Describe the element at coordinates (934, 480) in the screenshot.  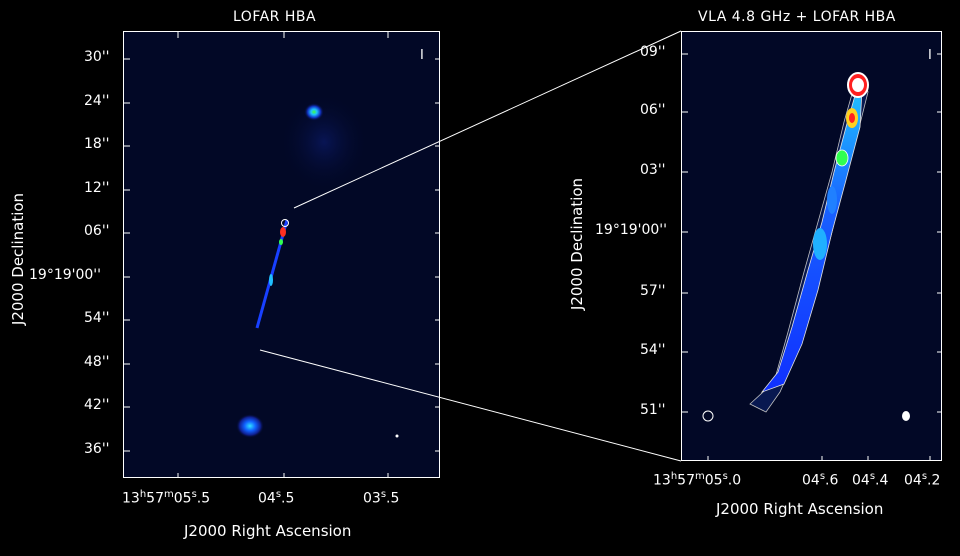
I see `tick-fraction: .2` at that location.